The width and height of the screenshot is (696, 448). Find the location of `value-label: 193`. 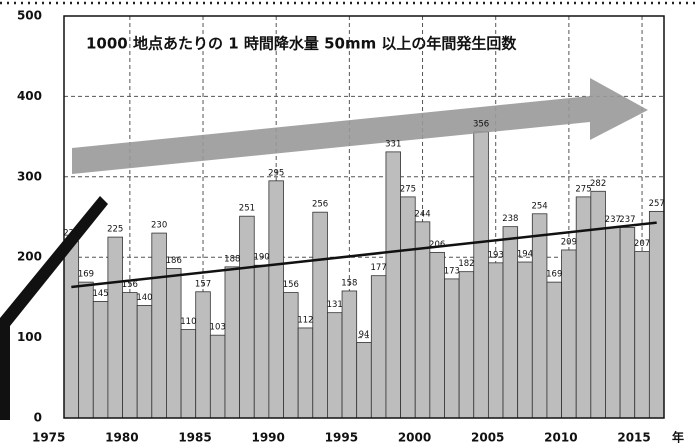

value-label: 193 is located at coordinates (496, 255).